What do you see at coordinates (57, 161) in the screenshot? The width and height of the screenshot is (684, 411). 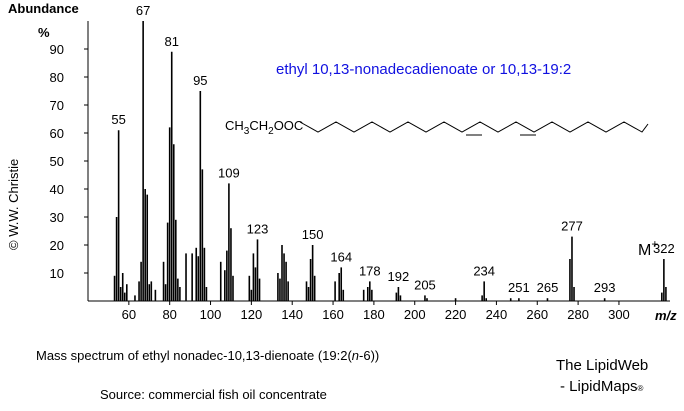 I see `y-tick-label: 50` at bounding box center [57, 161].